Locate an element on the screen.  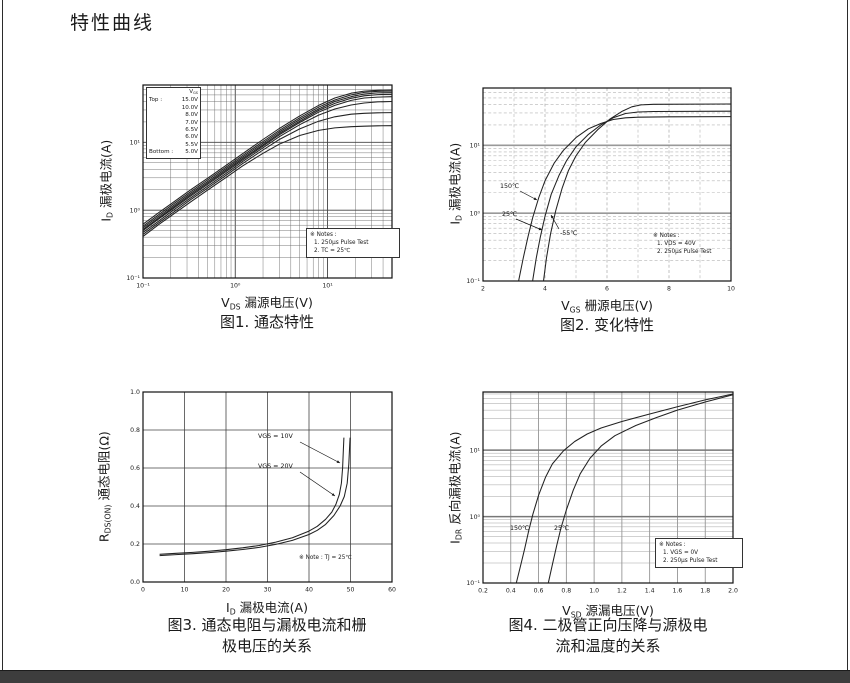
note-line: 1. 250μs Pulse Test is located at coordinates (341, 243).